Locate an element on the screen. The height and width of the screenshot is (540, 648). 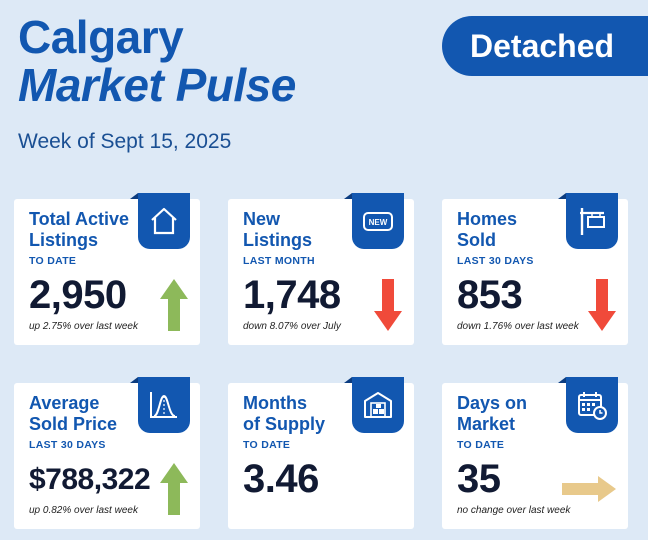
card-change-note: no change over last week is located at coordinates (514, 510).